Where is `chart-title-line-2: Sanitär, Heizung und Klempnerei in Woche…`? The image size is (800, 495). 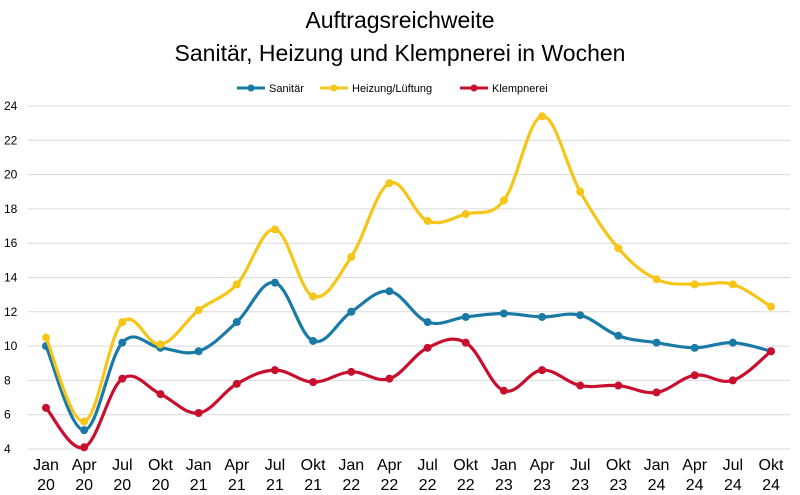 chart-title-line-2: Sanitär, Heizung und Klempnerei in Woche… is located at coordinates (400, 53).